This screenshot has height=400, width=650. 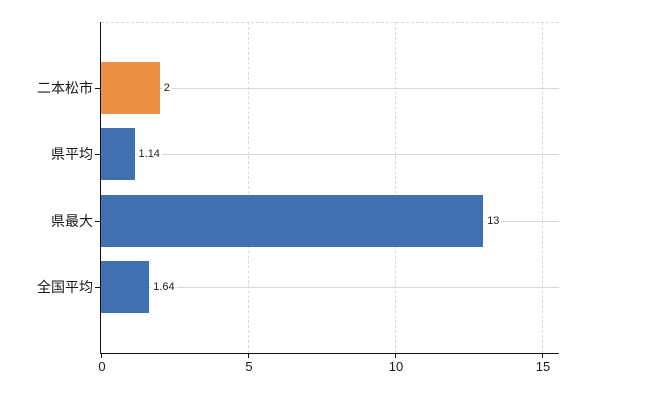 I want to click on x-tick-label: 15, so click(x=543, y=366).